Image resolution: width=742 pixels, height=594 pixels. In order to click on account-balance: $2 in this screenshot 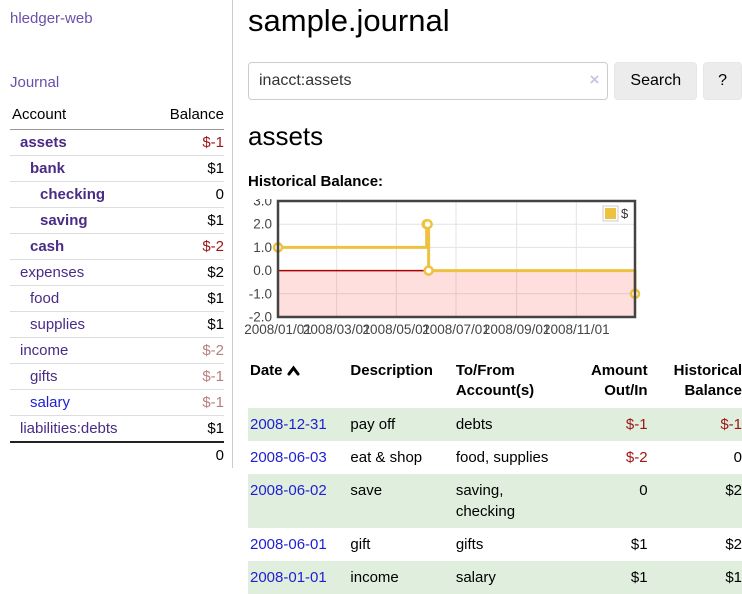, I will do `click(187, 272)`.